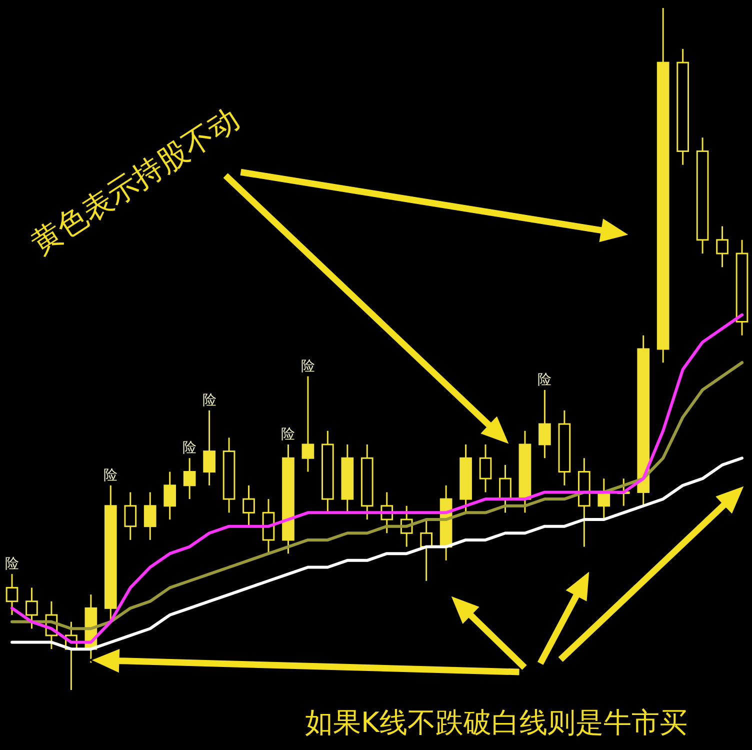 The height and width of the screenshot is (750, 752). Describe the element at coordinates (496, 722) in the screenshot. I see `text: 如果K线不跌破白线则是牛市买` at that location.